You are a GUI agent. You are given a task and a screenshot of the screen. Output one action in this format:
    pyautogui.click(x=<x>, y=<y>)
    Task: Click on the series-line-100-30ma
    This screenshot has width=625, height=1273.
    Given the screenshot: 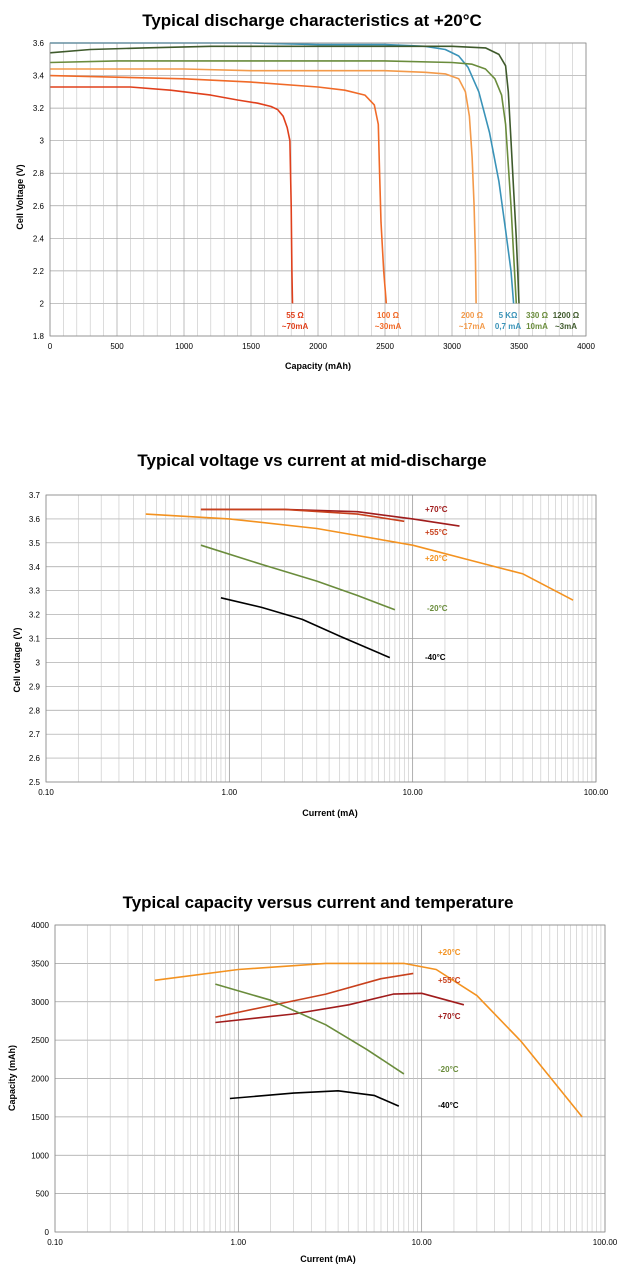 What is the action you would take?
    pyautogui.click(x=218, y=189)
    